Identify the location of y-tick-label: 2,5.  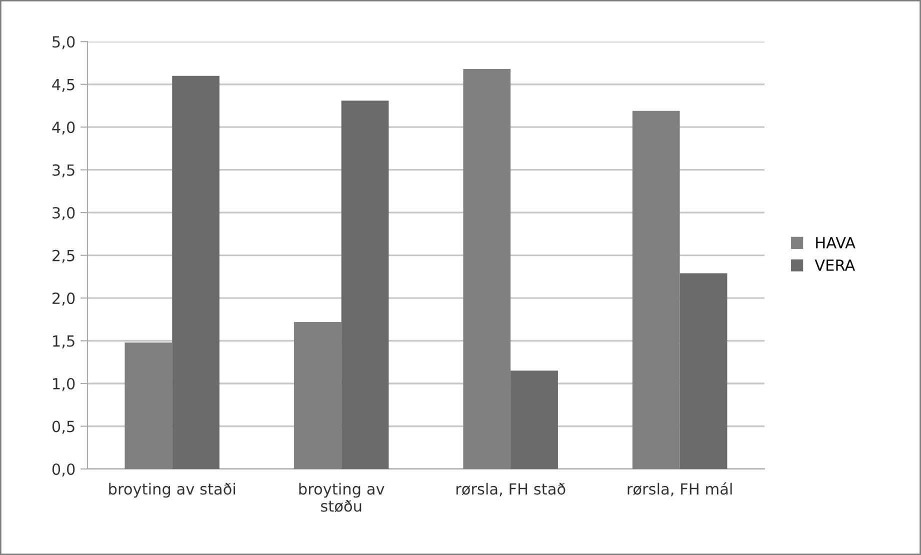
(63, 256).